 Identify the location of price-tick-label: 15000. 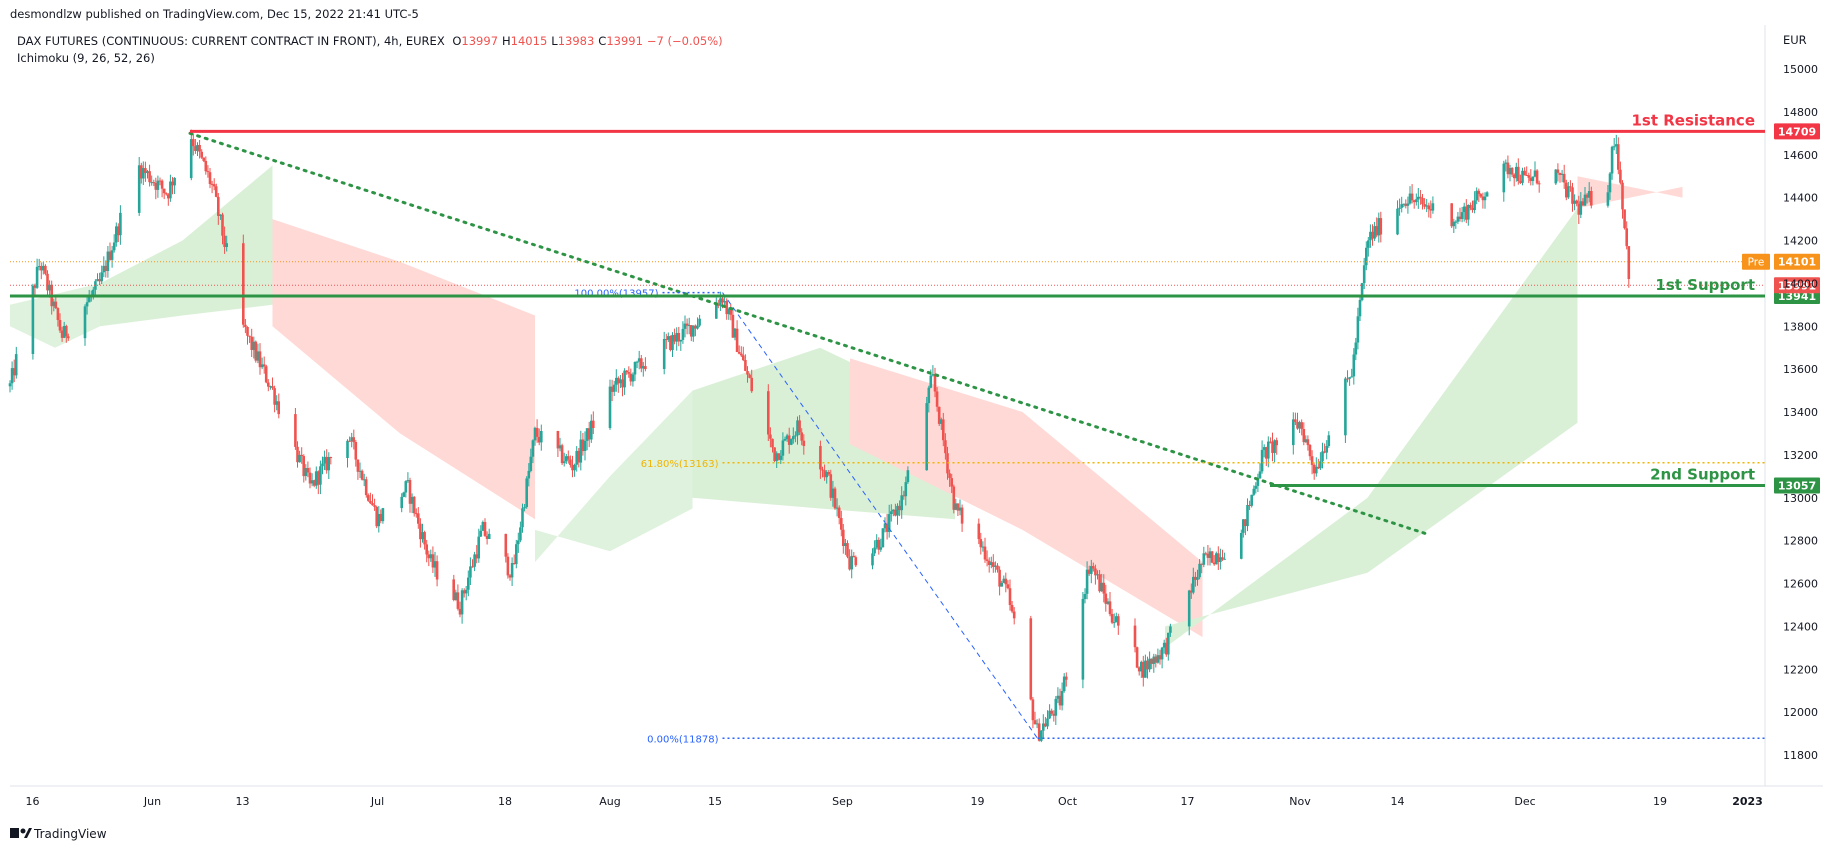
(1800, 69).